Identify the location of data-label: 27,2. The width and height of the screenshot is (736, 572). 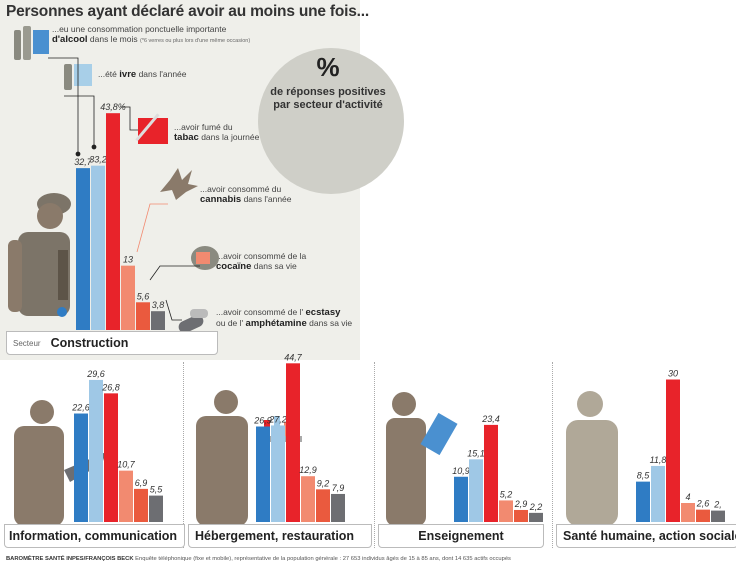
(277, 419).